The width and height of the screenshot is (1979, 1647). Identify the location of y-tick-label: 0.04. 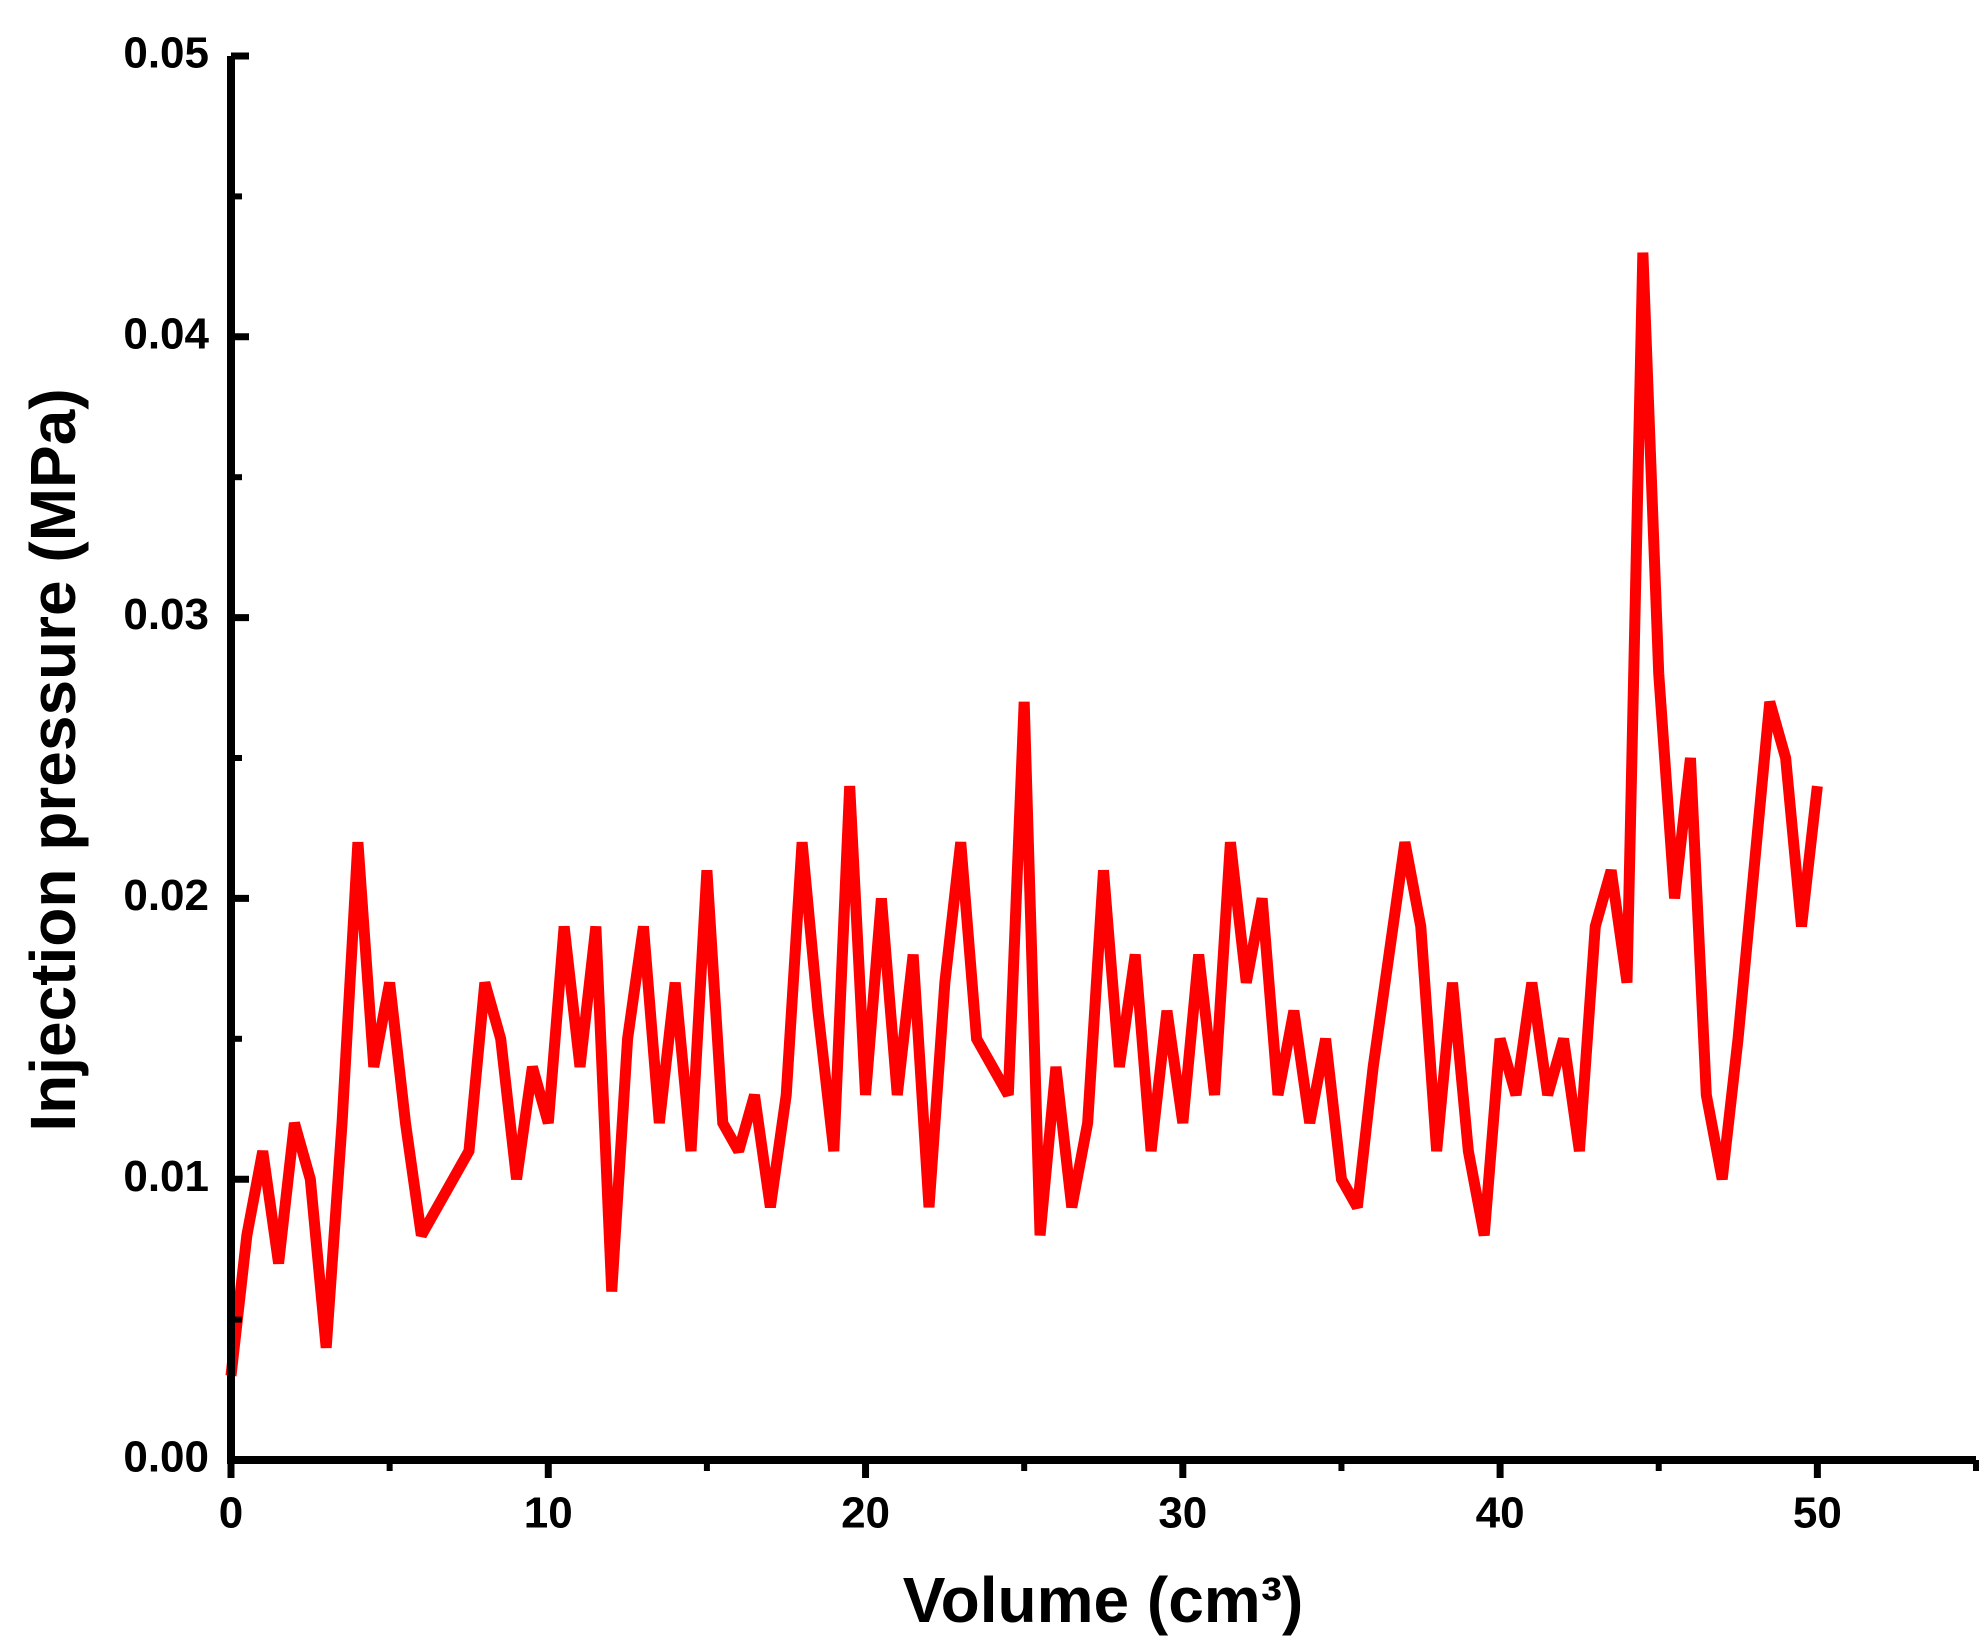
(166, 333).